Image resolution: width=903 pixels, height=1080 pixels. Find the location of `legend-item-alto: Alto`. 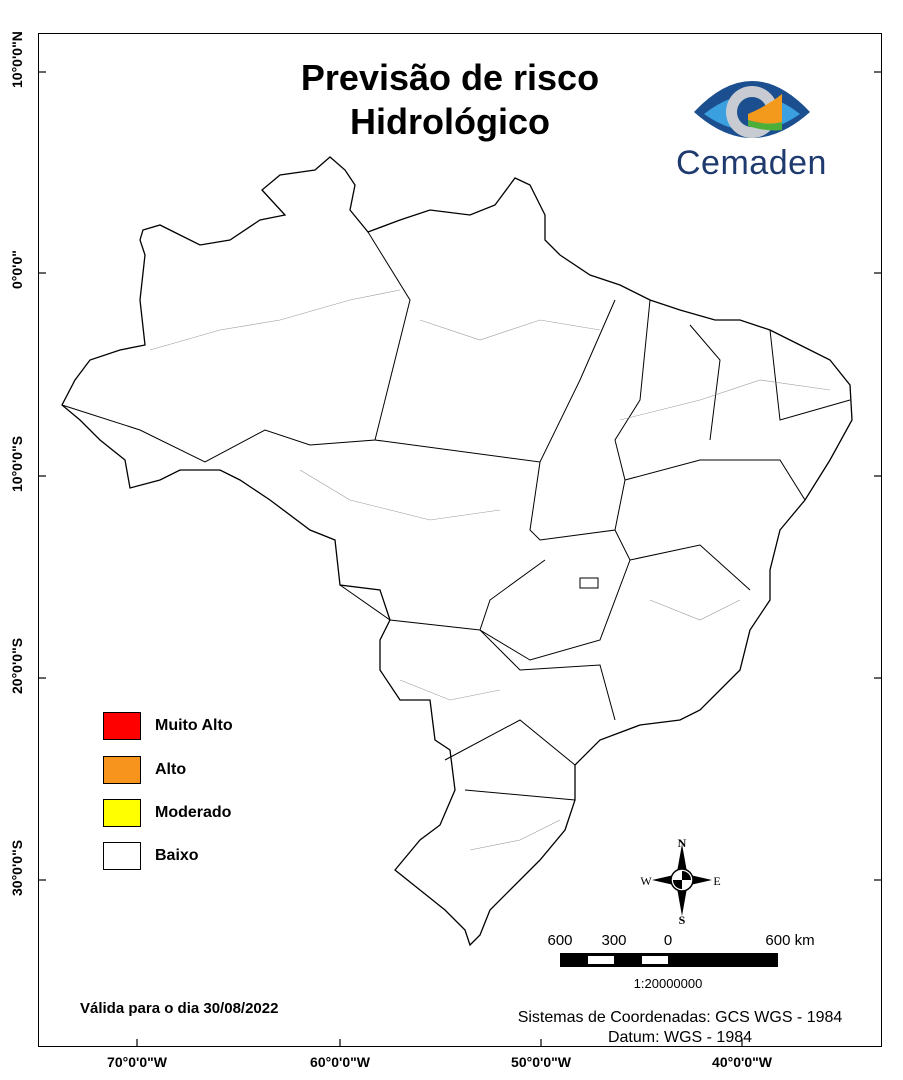

legend-item-alto: Alto is located at coordinates (144, 770).